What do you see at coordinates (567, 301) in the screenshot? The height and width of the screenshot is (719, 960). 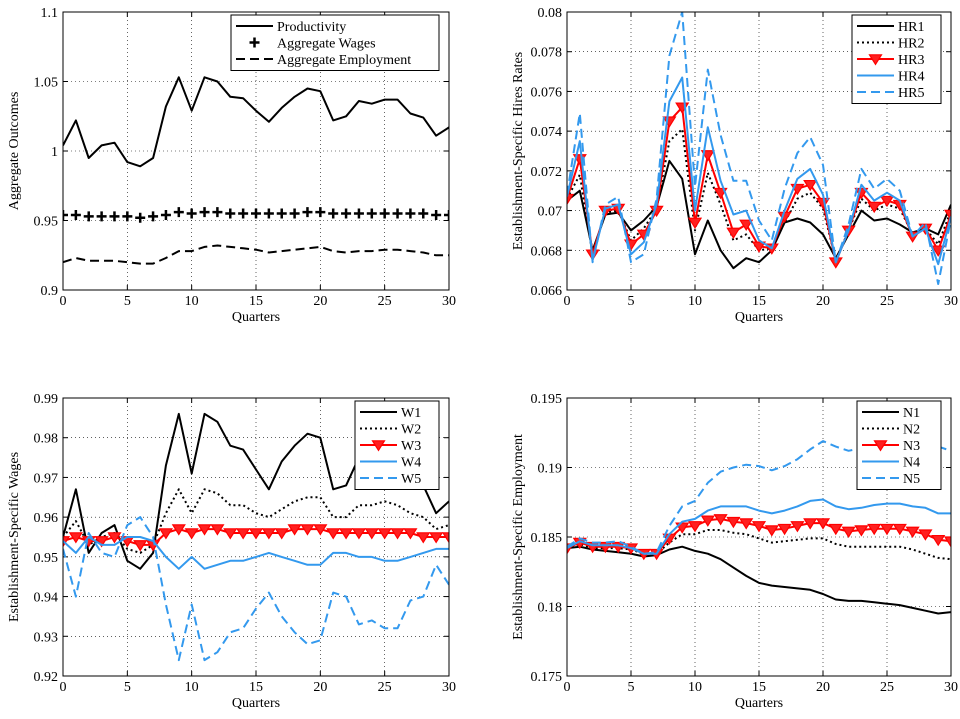 I see `x-tick-label: 0` at bounding box center [567, 301].